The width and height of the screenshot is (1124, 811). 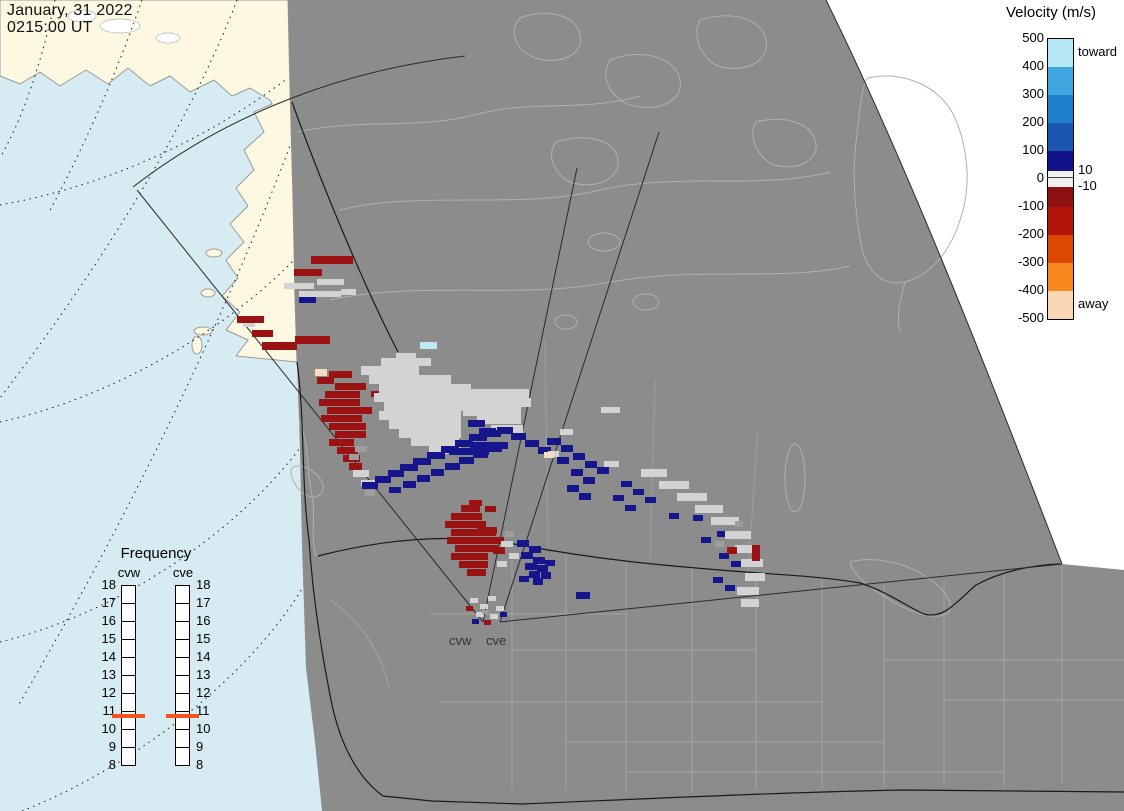 I want to click on colorbar-title: Velocity (m/s), so click(x=1051, y=12).